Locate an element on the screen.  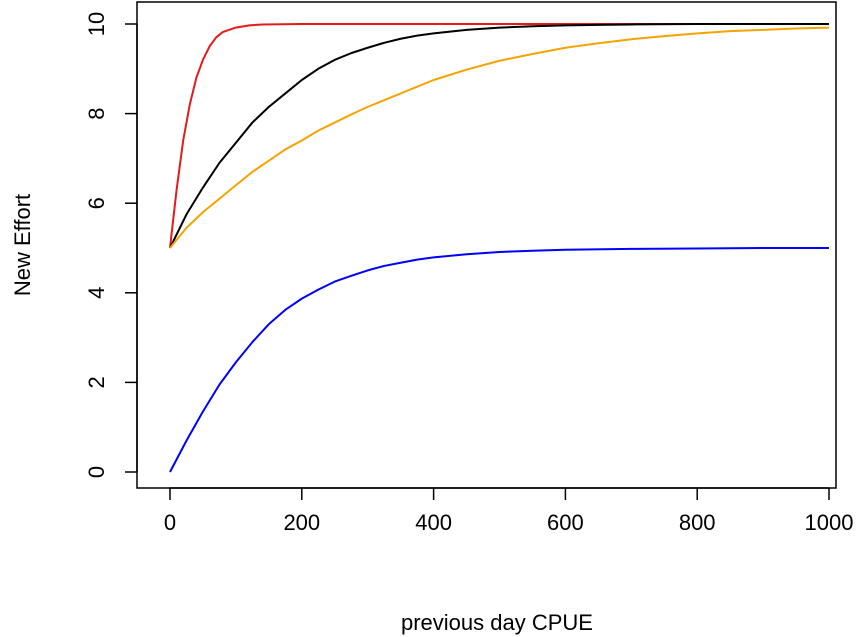
y-tick-label: 6 is located at coordinates (96, 203).